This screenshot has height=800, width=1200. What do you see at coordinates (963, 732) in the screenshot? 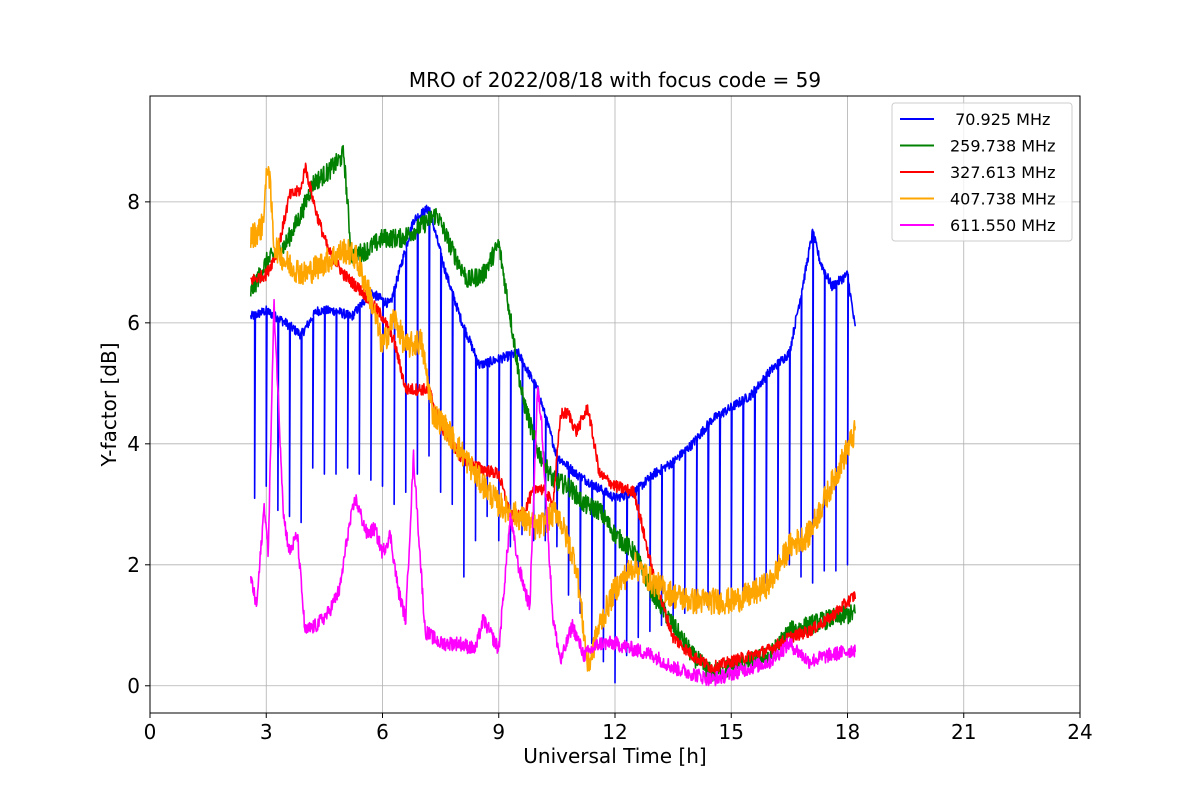
I see `x-tick-label: 21` at bounding box center [963, 732].